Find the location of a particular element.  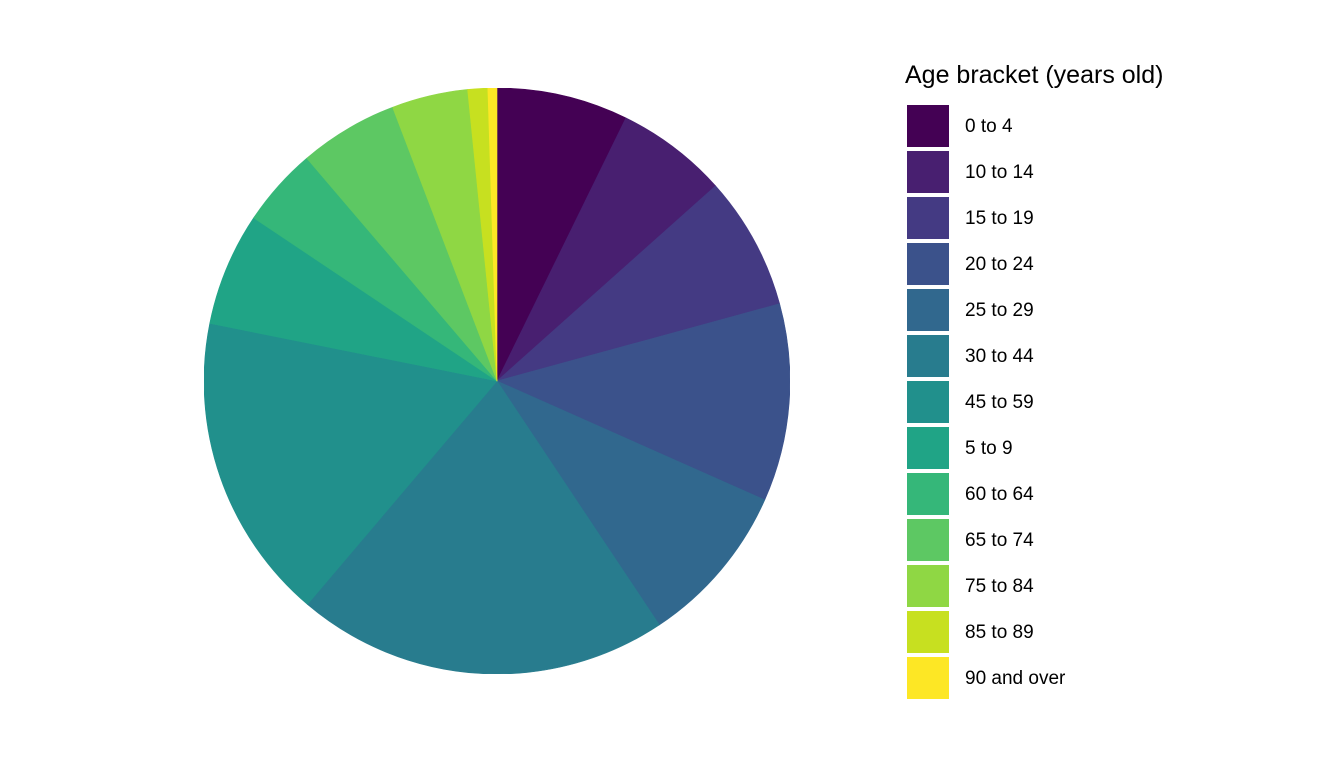

legend-item: 20 to 24 is located at coordinates (1034, 264).